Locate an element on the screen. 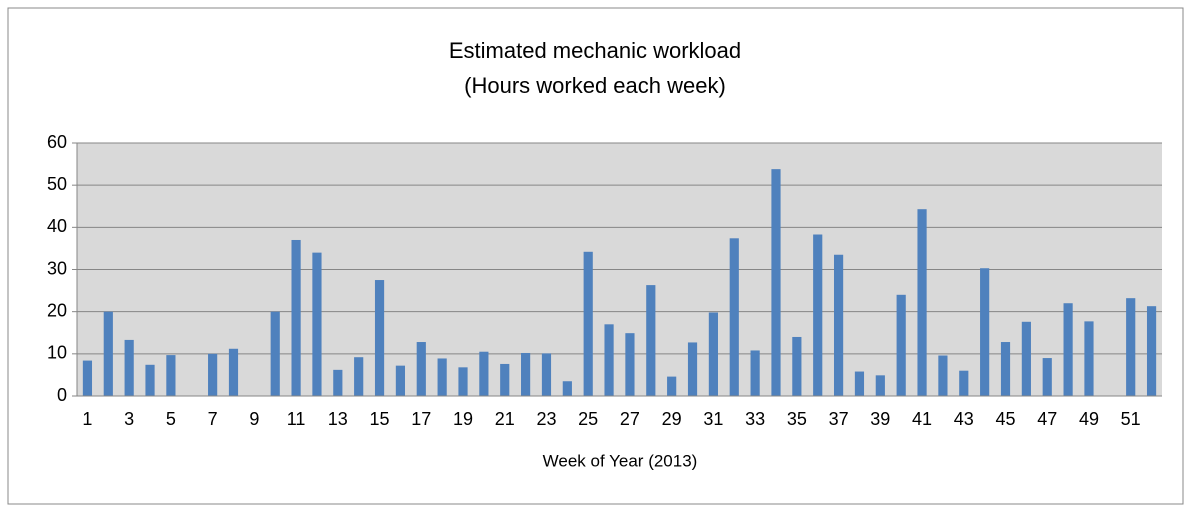 The width and height of the screenshot is (1191, 512). x-tick-label: 11 is located at coordinates (296, 419).